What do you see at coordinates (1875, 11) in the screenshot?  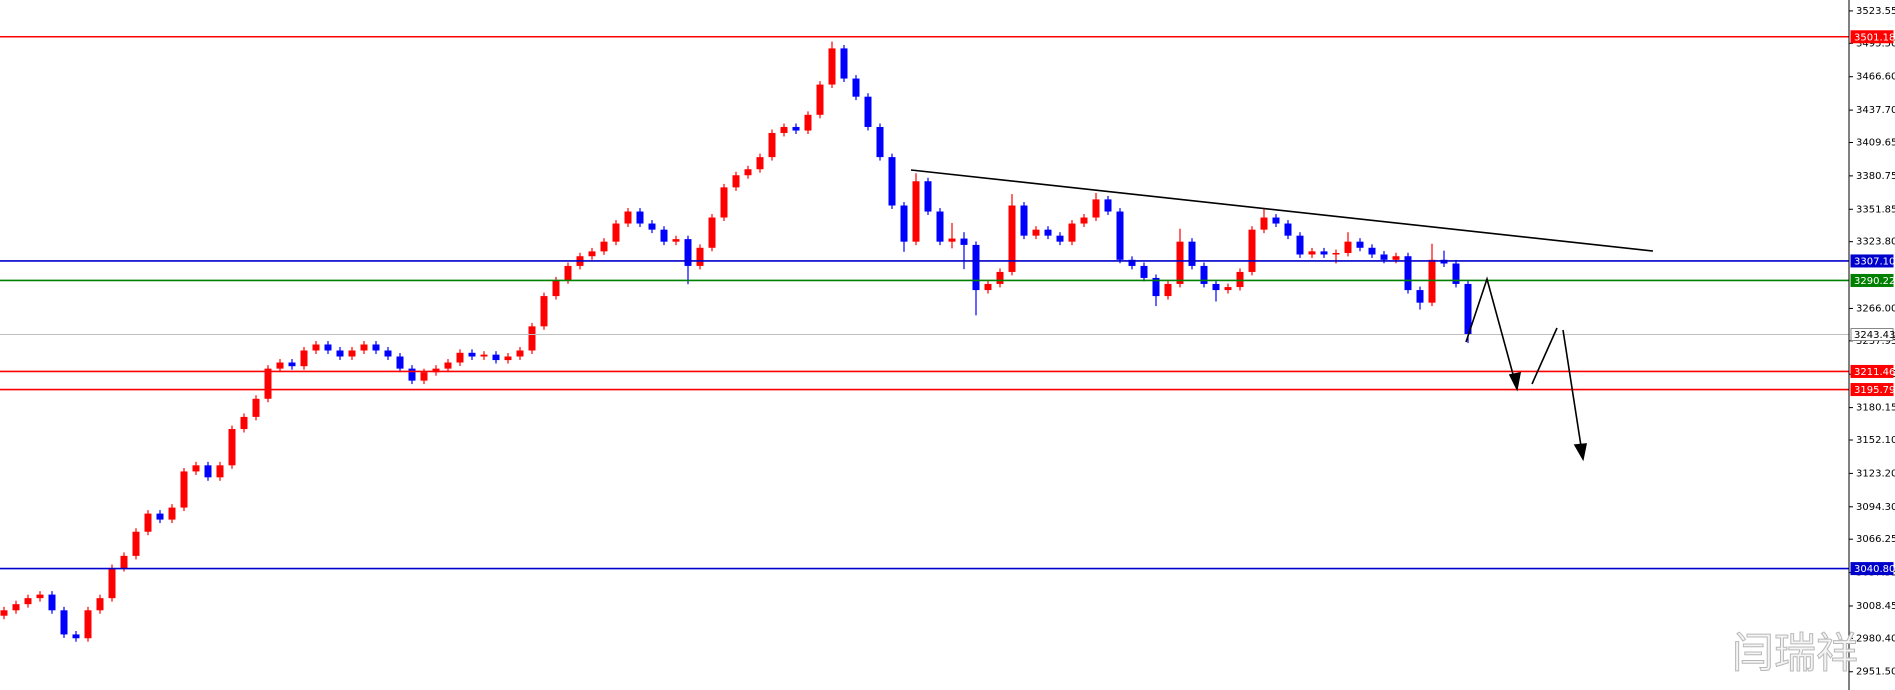 I see `y-tick-label: 3523.55` at bounding box center [1875, 11].